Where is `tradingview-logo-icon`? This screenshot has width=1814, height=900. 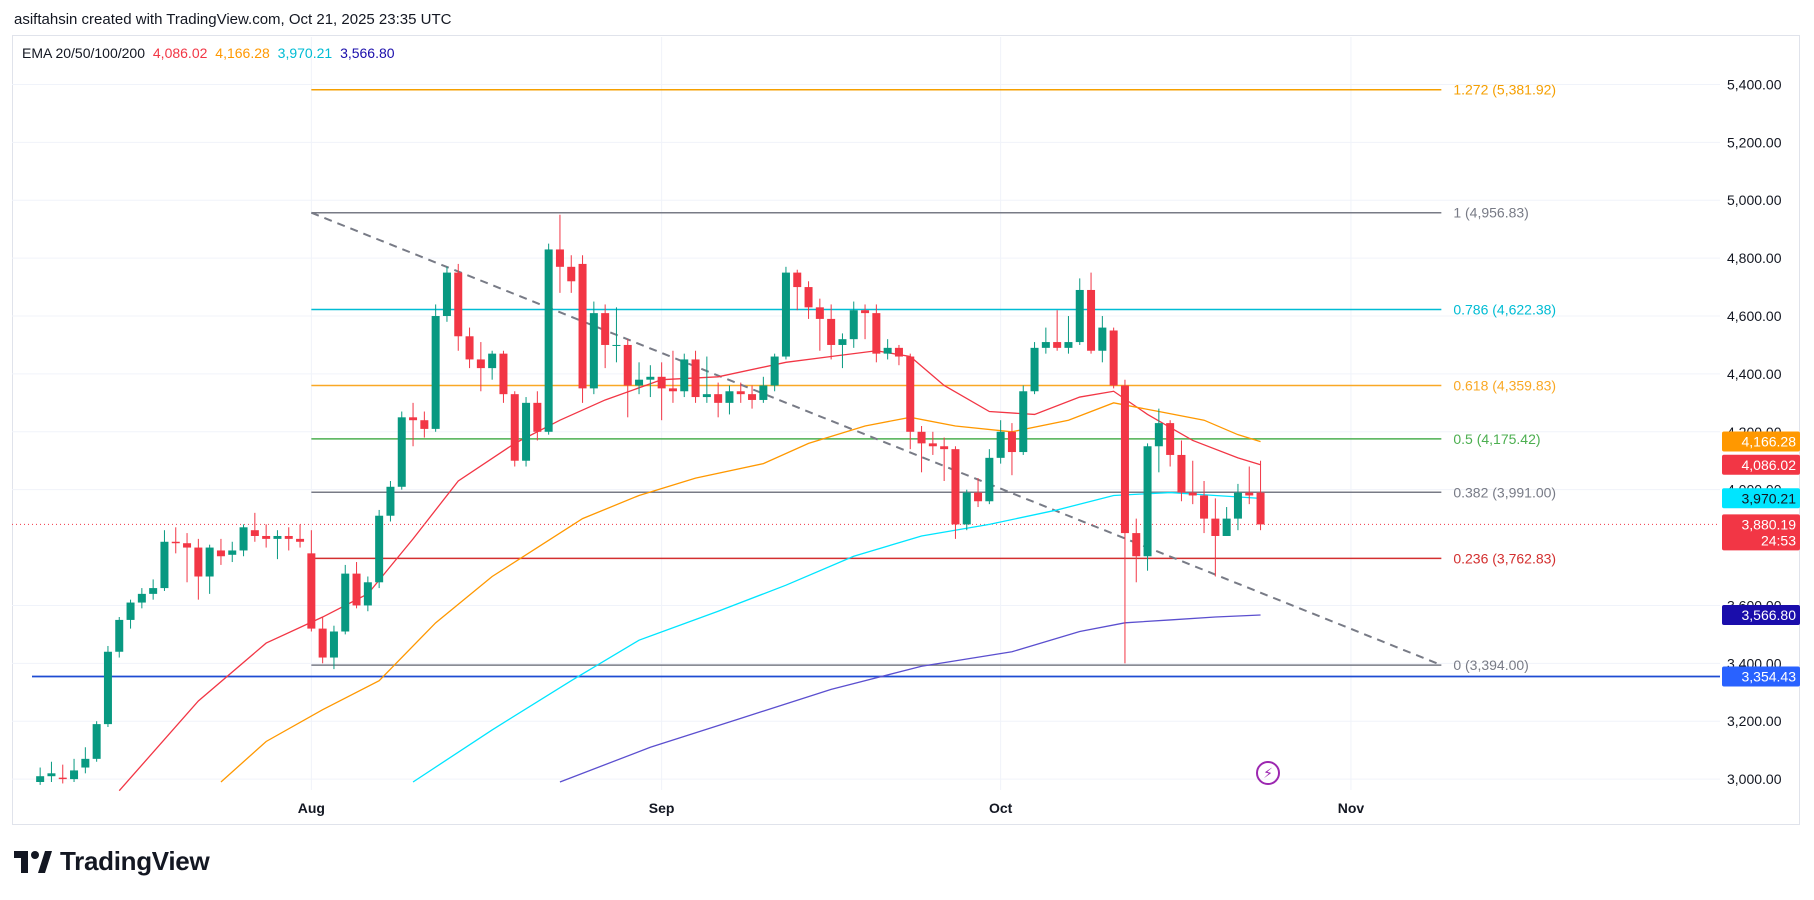 tradingview-logo-icon is located at coordinates (33, 861).